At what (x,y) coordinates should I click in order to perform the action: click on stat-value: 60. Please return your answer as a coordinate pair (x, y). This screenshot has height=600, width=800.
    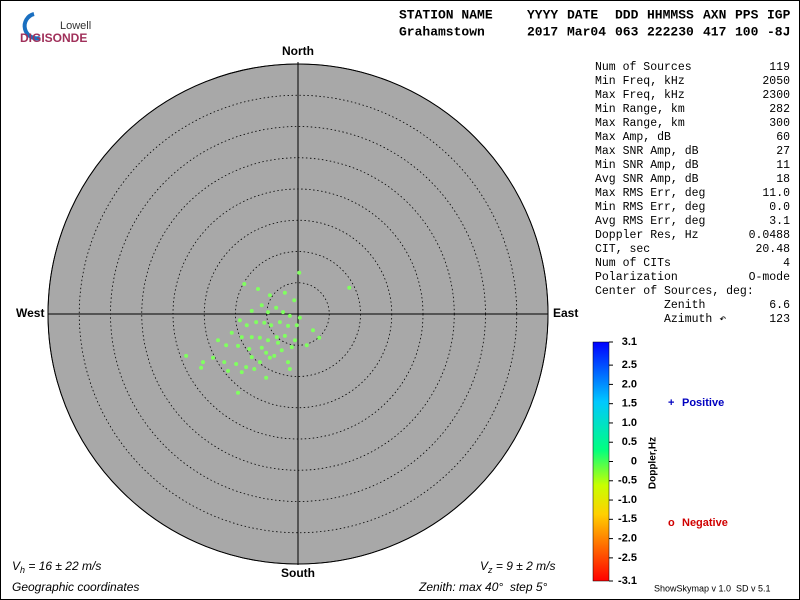
    Looking at the image, I should click on (783, 137).